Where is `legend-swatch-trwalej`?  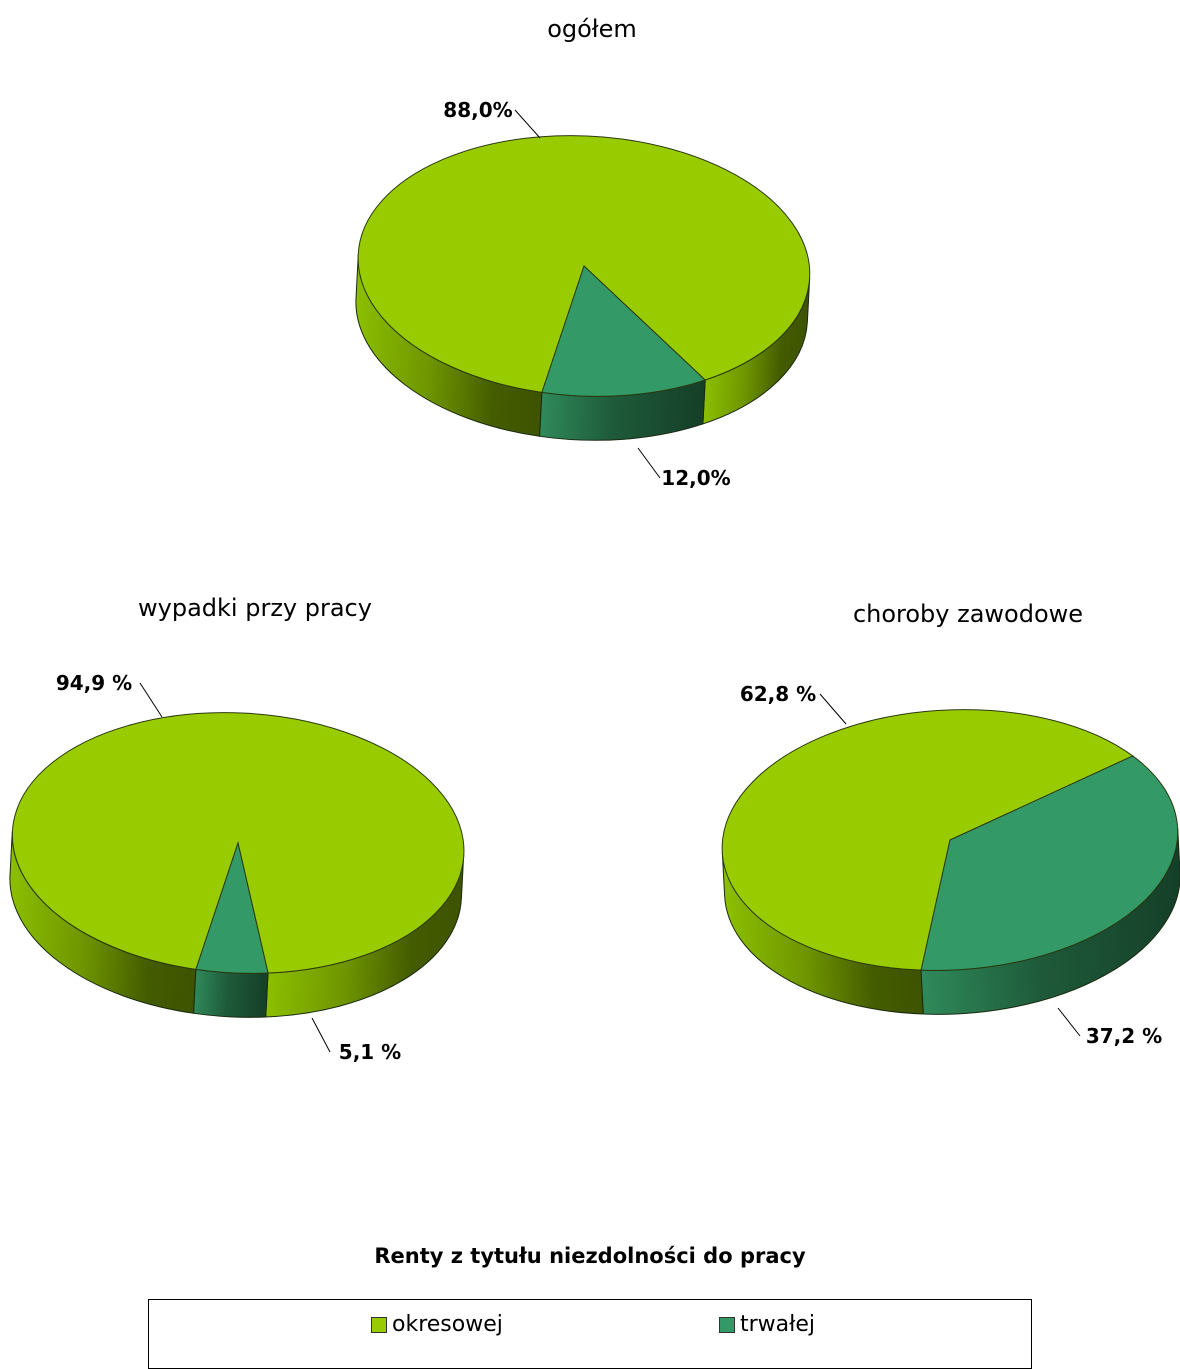
legend-swatch-trwalej is located at coordinates (727, 1324).